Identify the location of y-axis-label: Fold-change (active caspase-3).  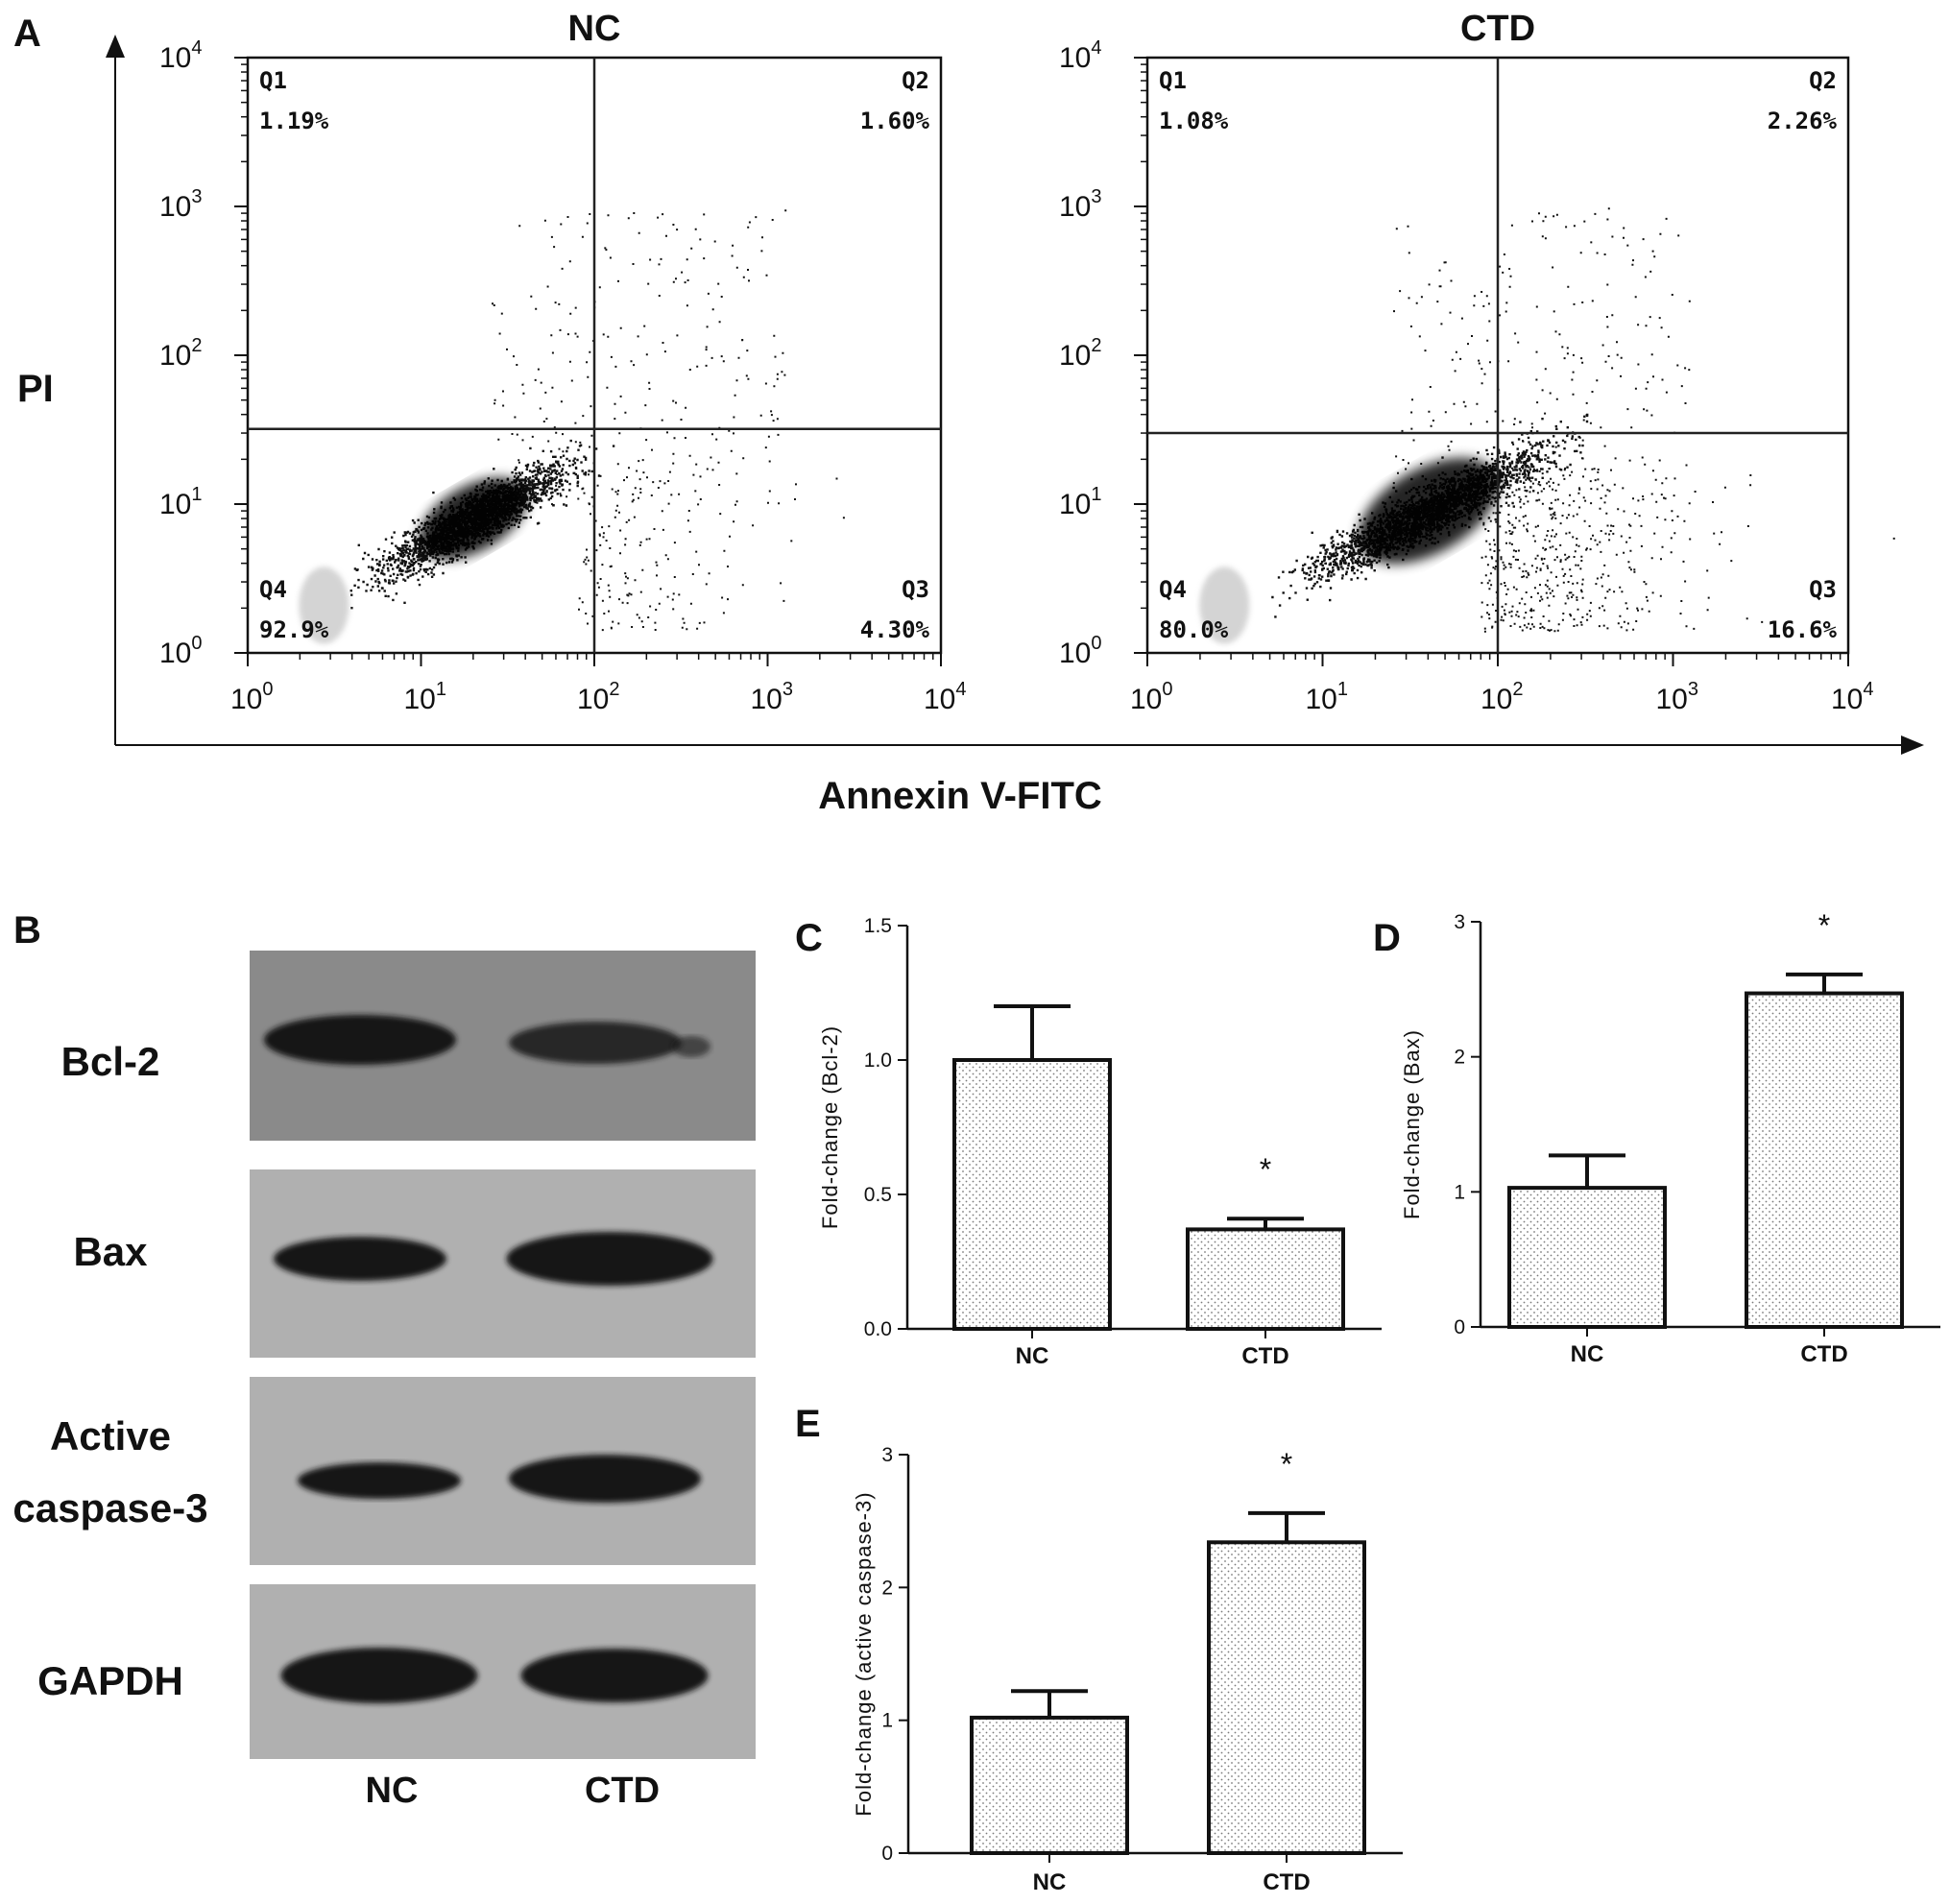
(864, 1654).